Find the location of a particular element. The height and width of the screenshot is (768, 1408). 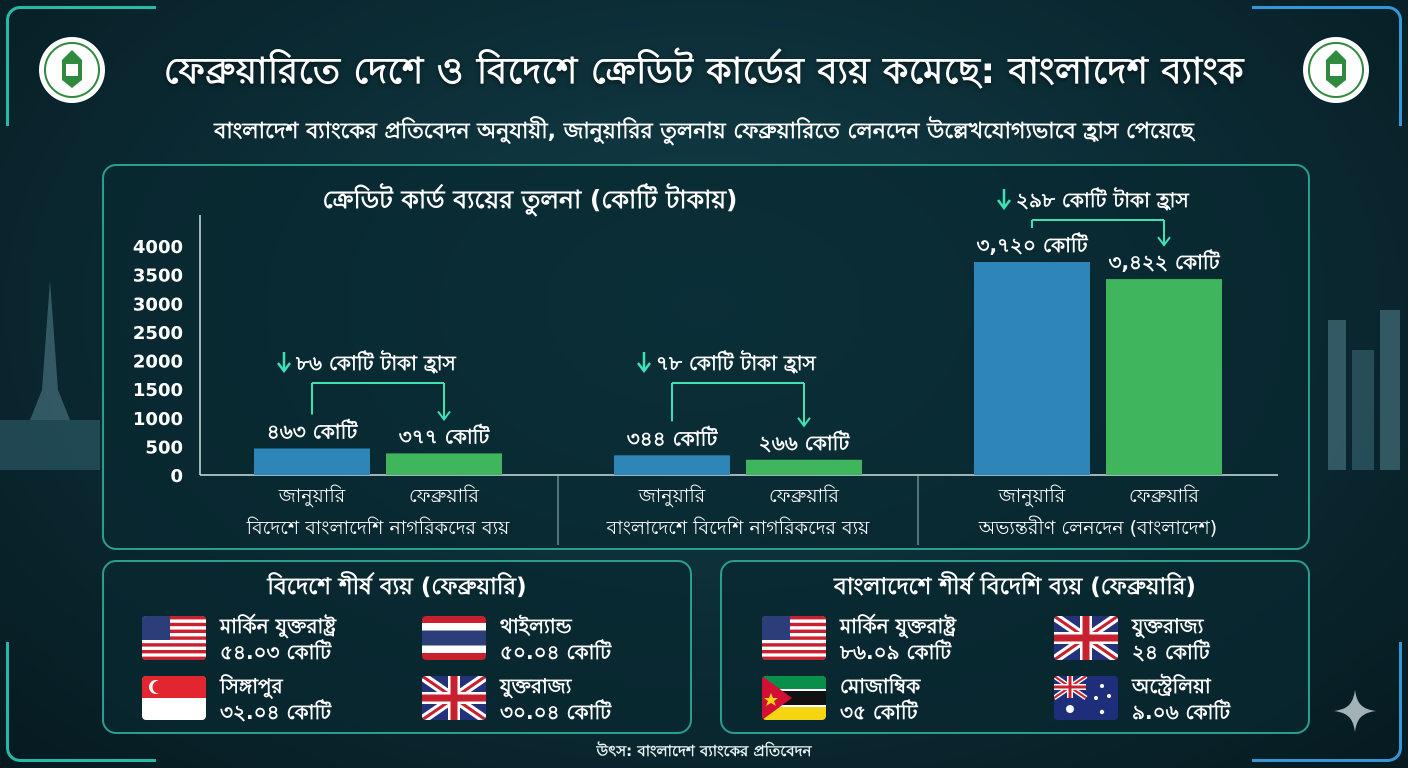

country-item: থাইল্যান্ড ৫০.০৪ কোটি is located at coordinates (552, 640).